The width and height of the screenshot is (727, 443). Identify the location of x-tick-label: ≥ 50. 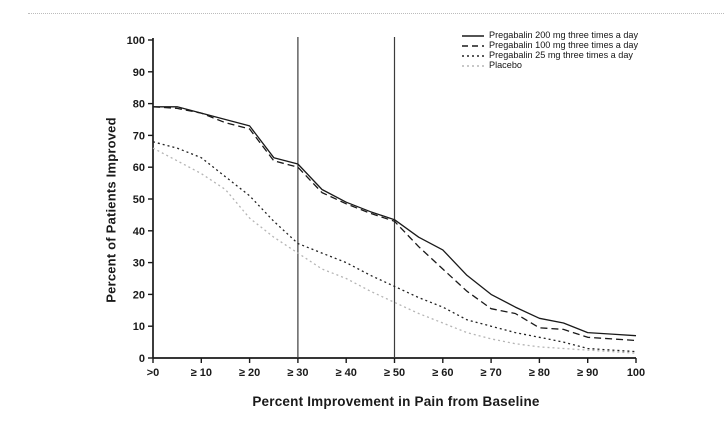
(394, 373).